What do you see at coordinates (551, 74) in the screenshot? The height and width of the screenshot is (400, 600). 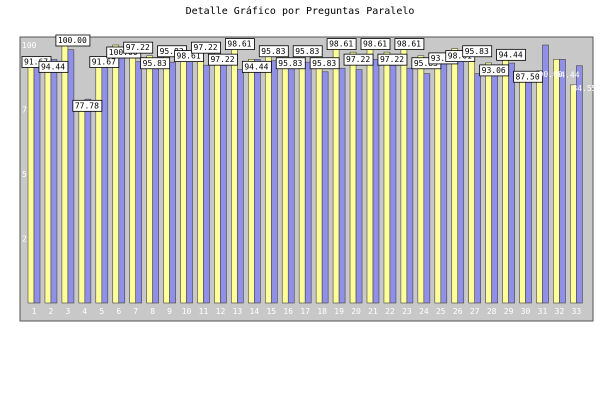 I see `data-label: 90.00` at bounding box center [551, 74].